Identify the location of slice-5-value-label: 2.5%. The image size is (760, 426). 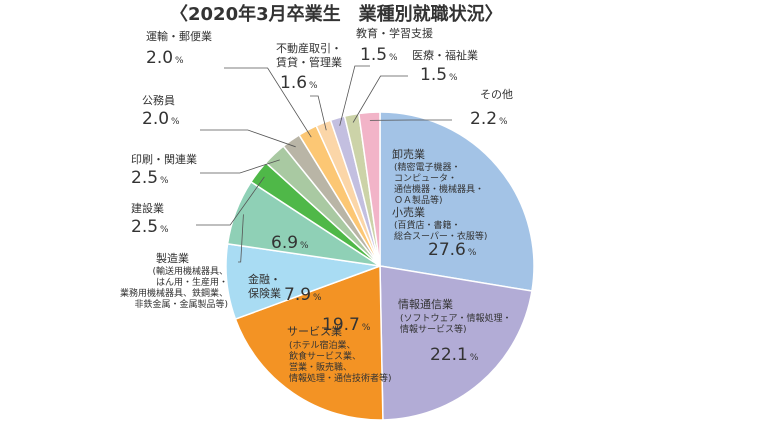
(150, 227).